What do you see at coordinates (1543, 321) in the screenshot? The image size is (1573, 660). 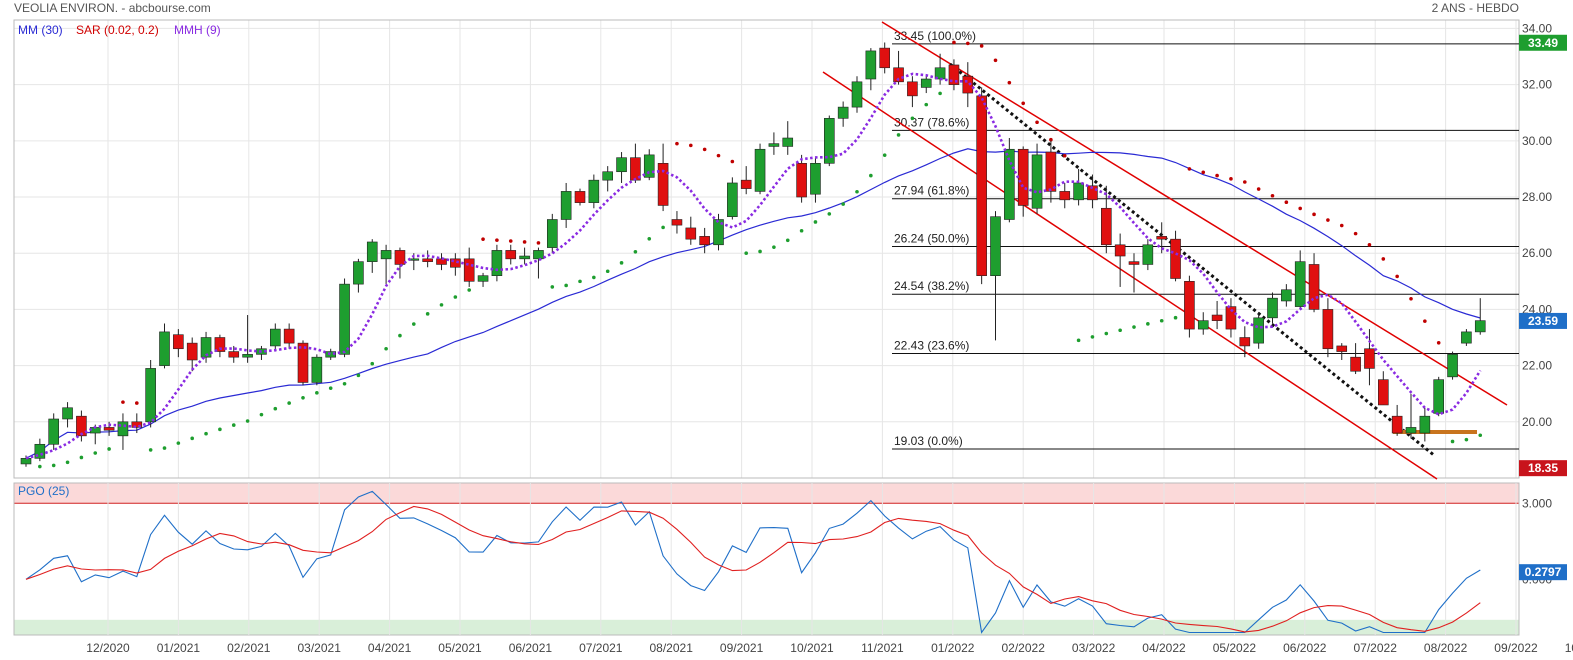 I see `last-price-badge: 23.59` at bounding box center [1543, 321].